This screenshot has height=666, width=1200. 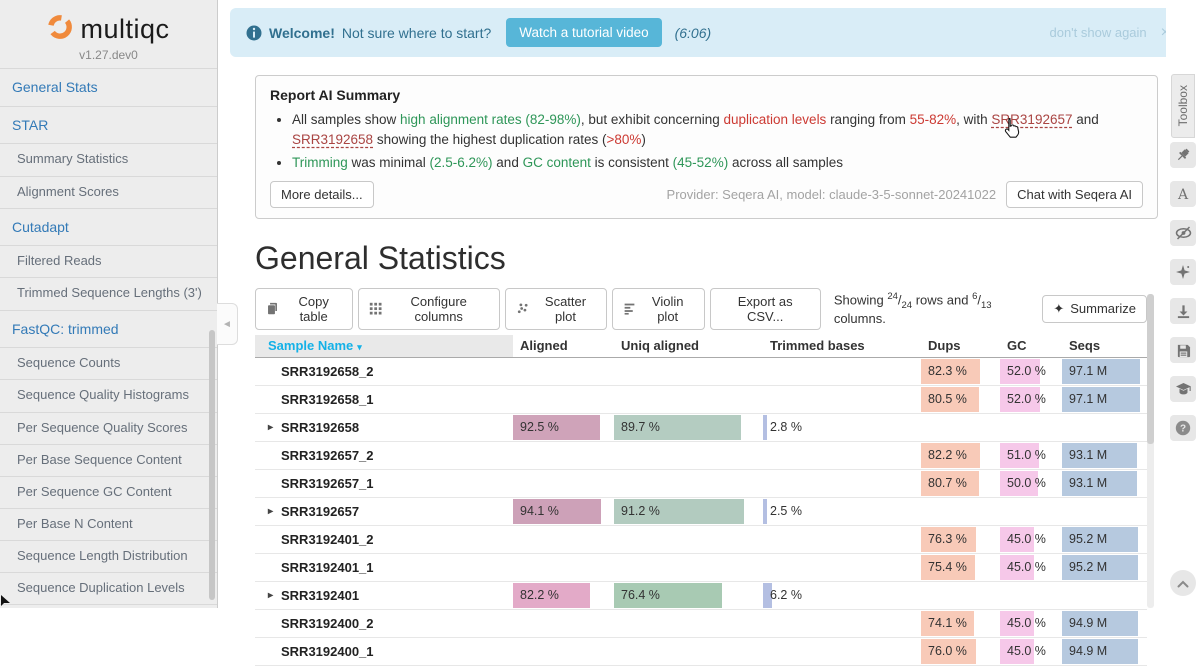 I want to click on ai-text-segment: , with, so click(x=974, y=119).